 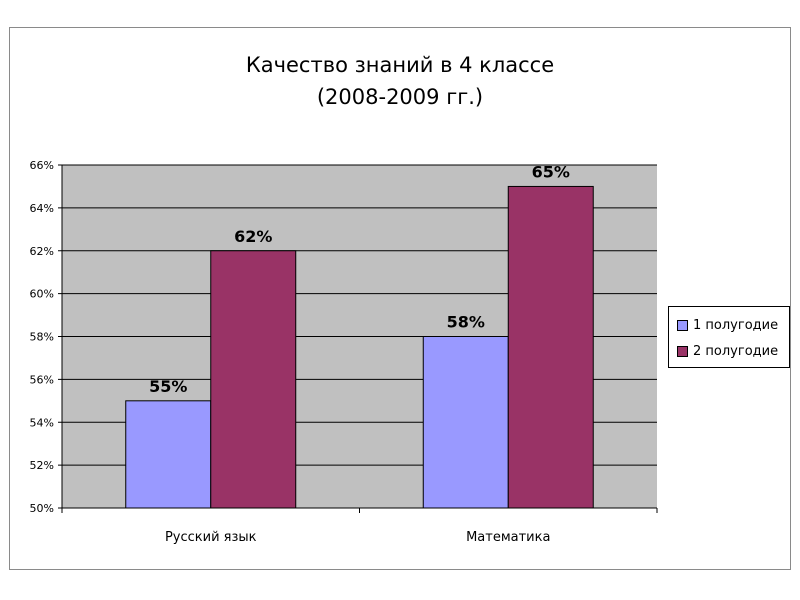 I want to click on chart-subtitle: (2008-2009 гг.), so click(x=400, y=97).